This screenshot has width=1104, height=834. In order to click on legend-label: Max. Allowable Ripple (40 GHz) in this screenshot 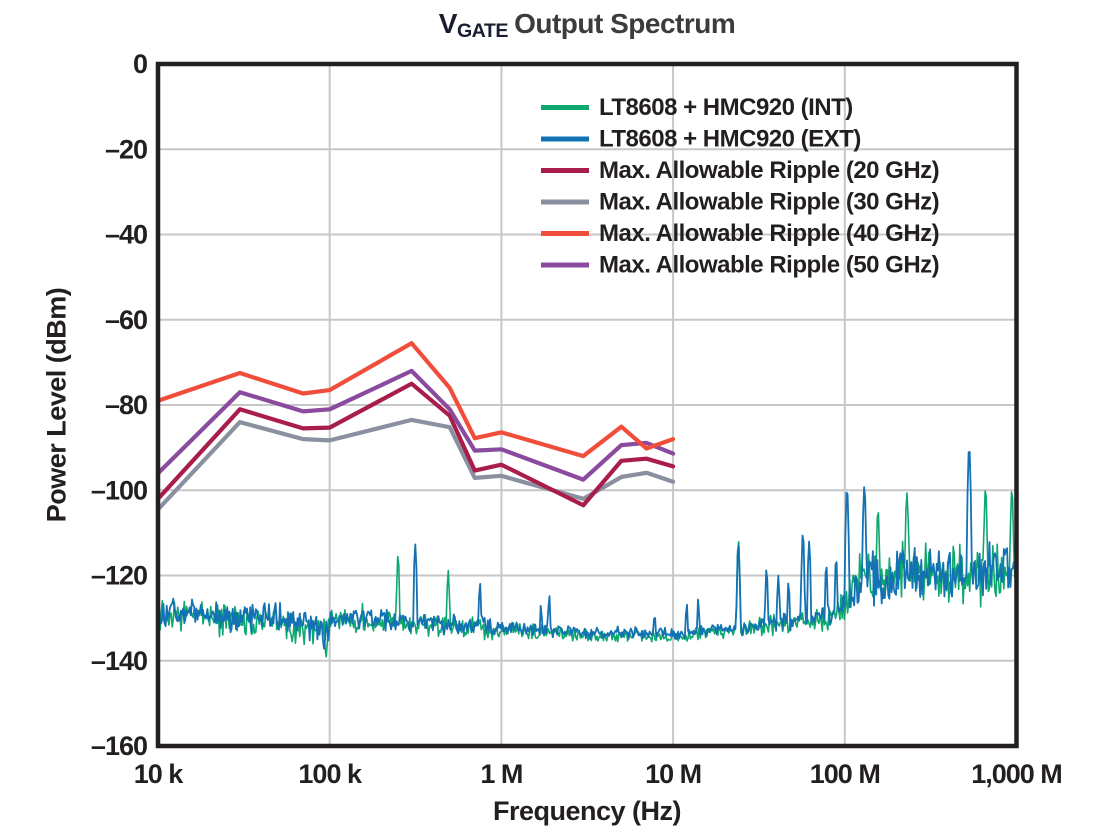, I will do `click(769, 233)`.